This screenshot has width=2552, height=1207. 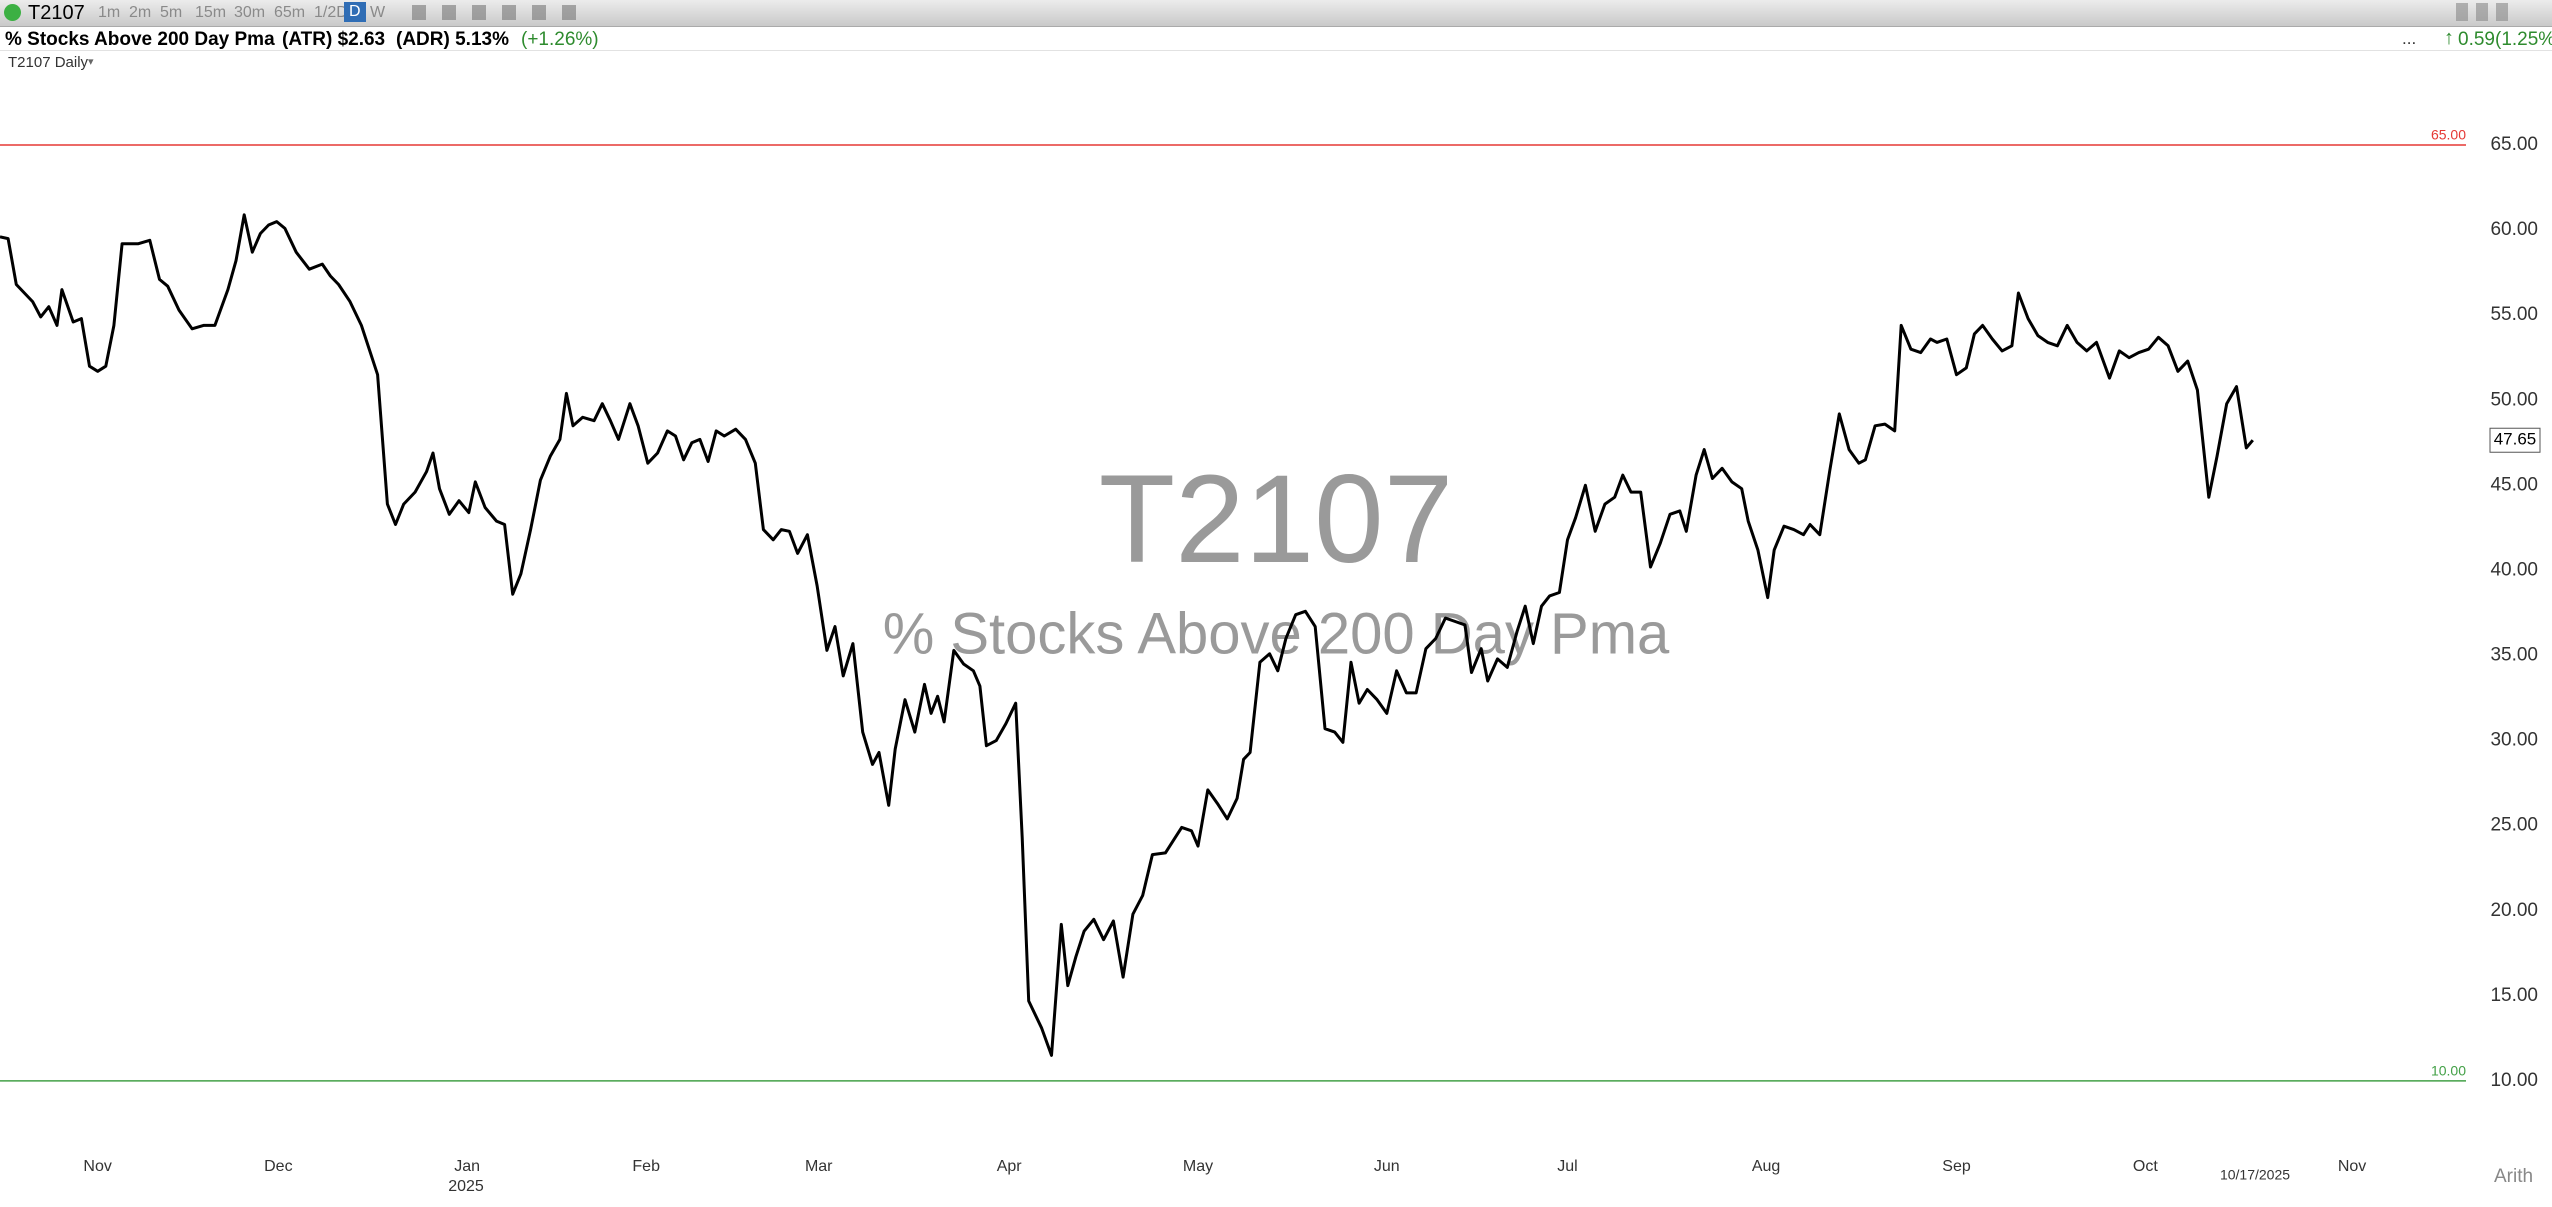 I want to click on symbol: T2107, so click(x=56, y=13).